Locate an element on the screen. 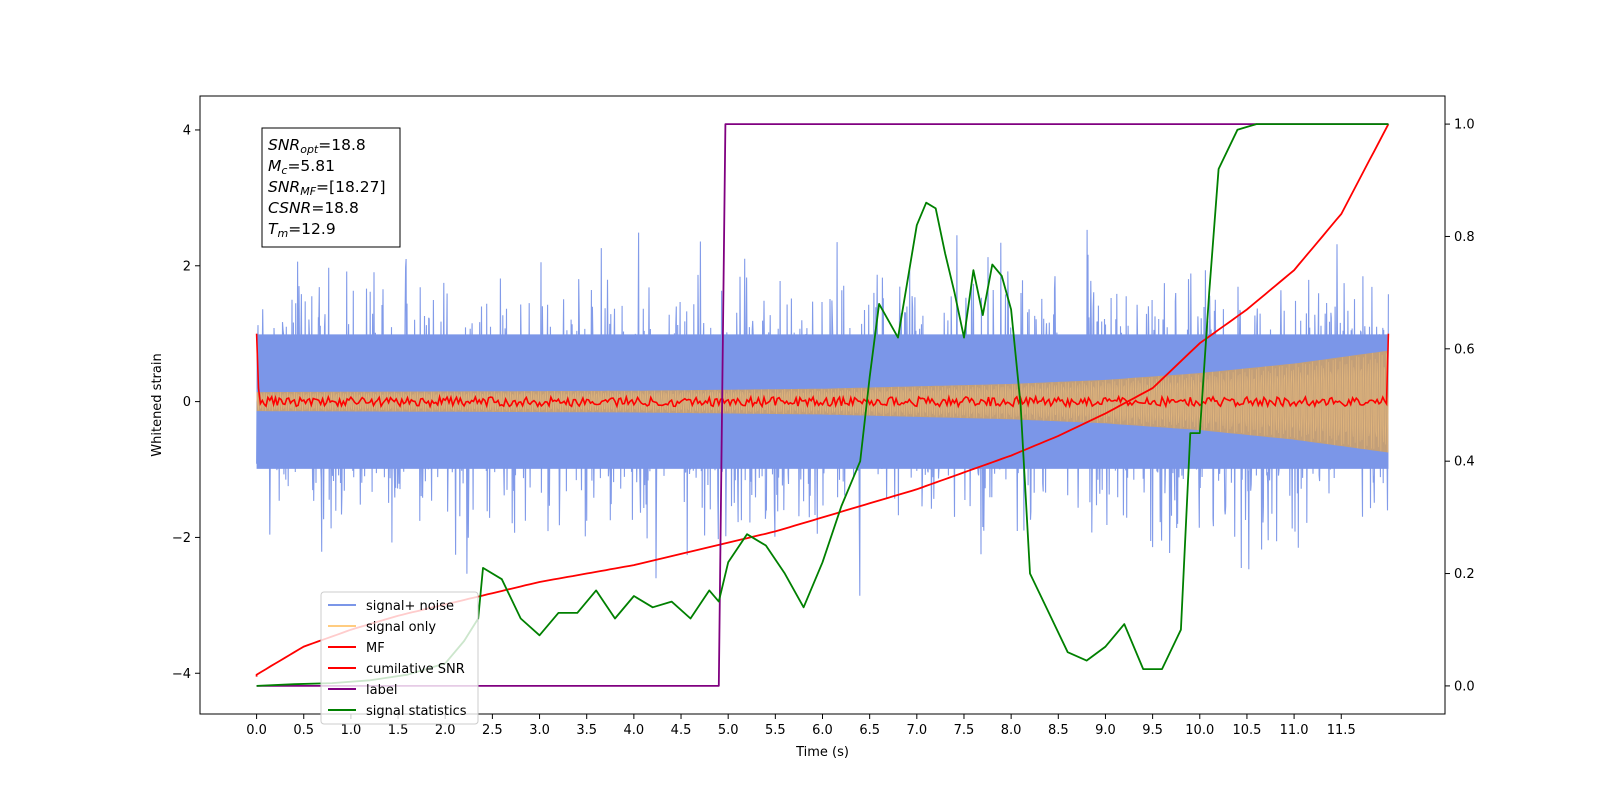 This screenshot has width=1600, height=800. annotation-frame is located at coordinates (331, 187).